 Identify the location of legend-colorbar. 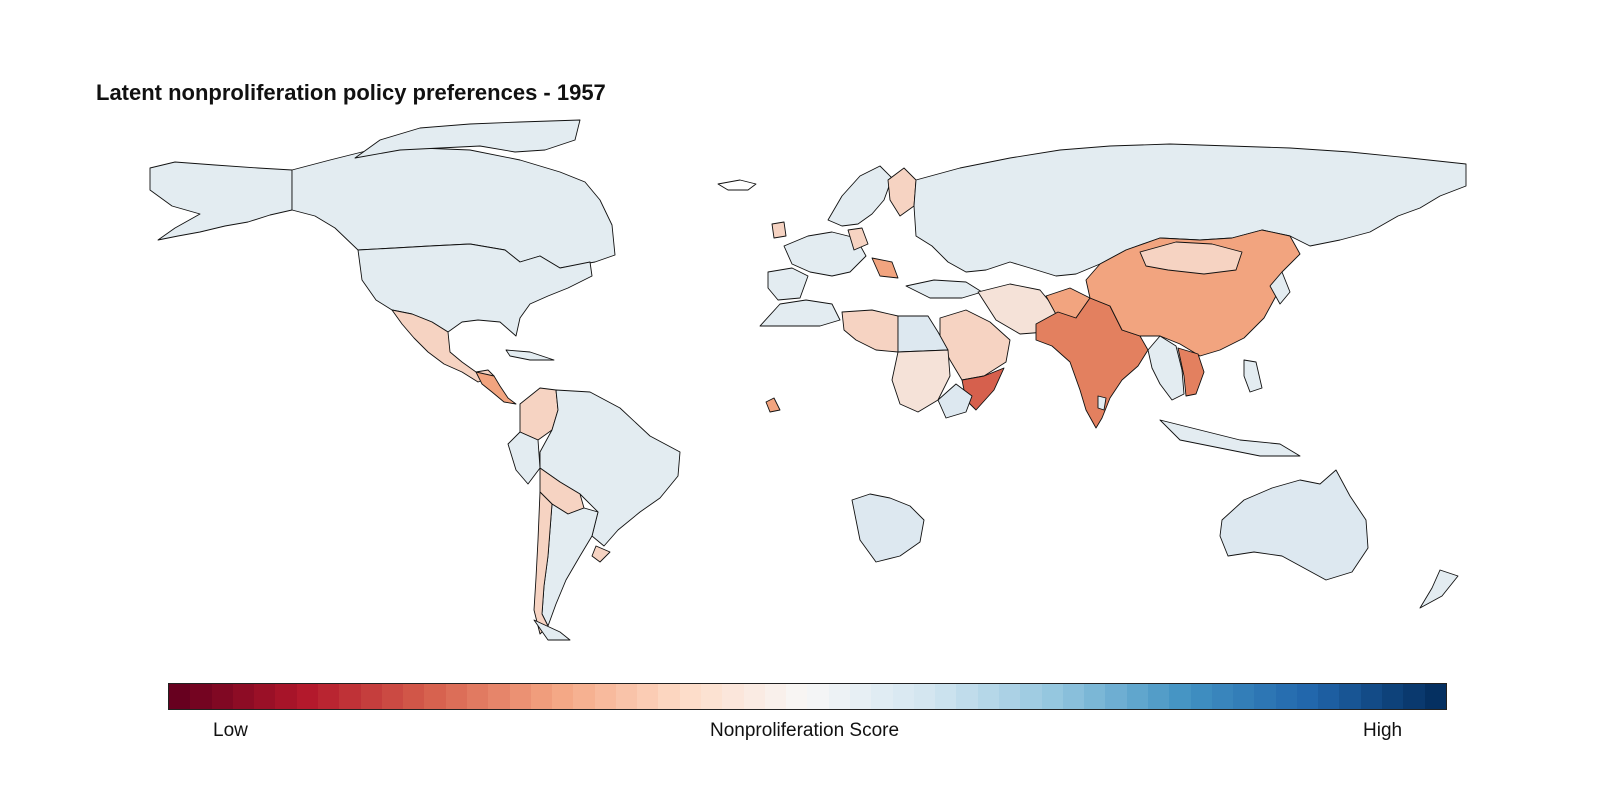
(807, 696).